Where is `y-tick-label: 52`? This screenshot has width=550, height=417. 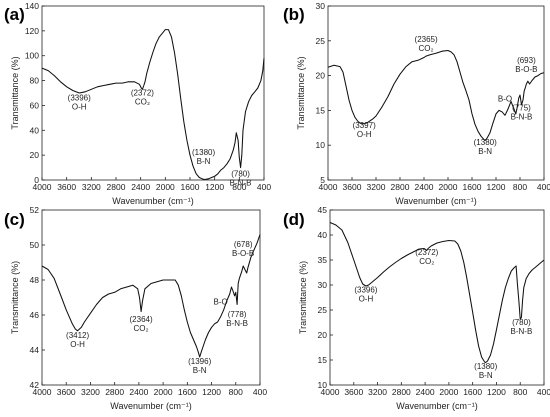 y-tick-label: 52 is located at coordinates (35, 210).